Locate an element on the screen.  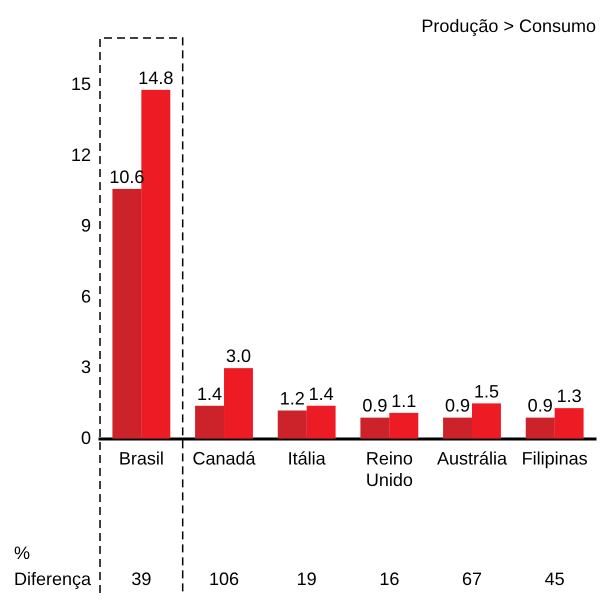
x-tick-label: Reino Unido is located at coordinates (389, 469).